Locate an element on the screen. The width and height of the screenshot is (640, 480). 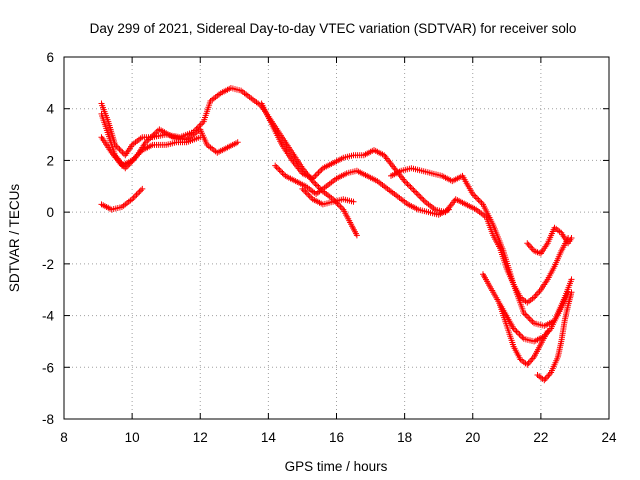
series-track-l is located at coordinates (549, 240).